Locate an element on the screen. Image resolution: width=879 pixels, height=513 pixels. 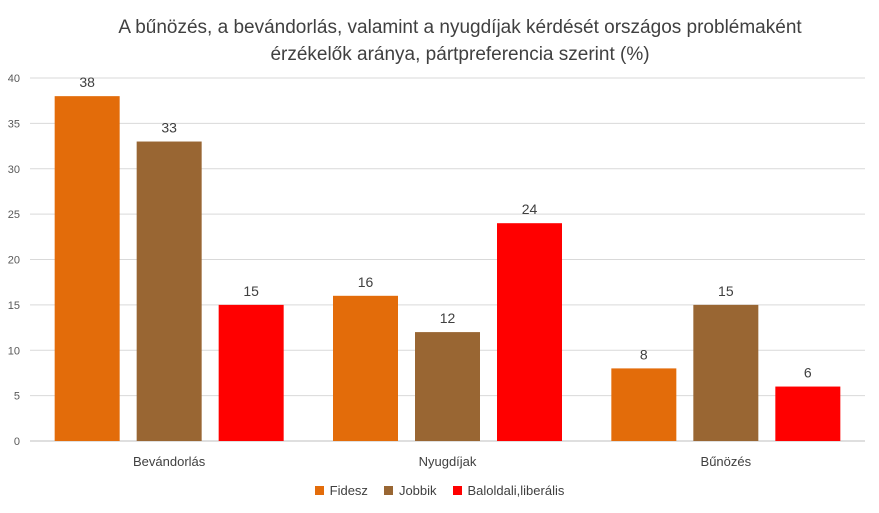
y-tick-label: 5 is located at coordinates (17, 397).